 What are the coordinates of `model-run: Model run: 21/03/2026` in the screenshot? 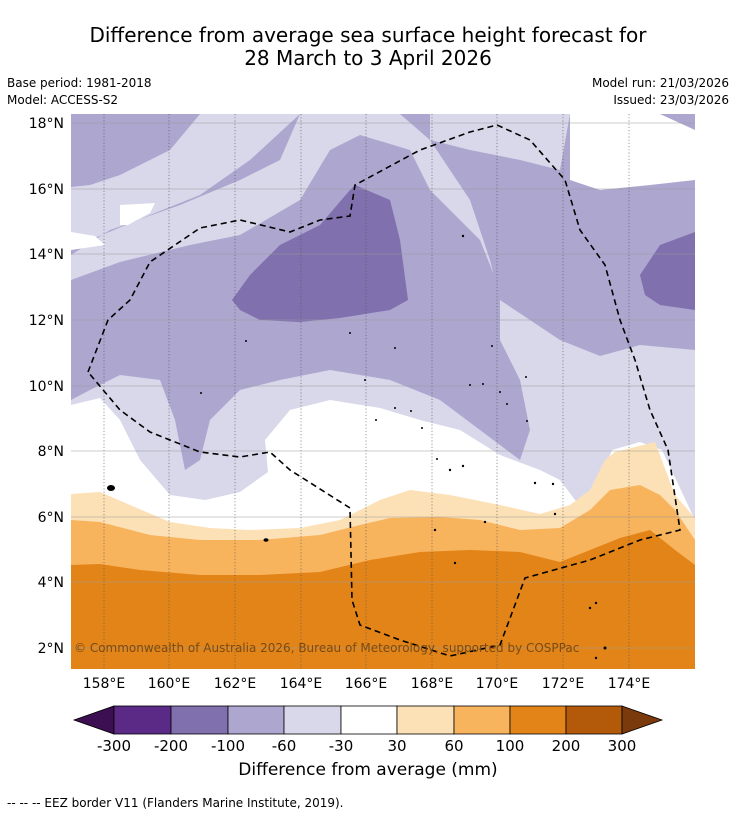 It's located at (660, 83).